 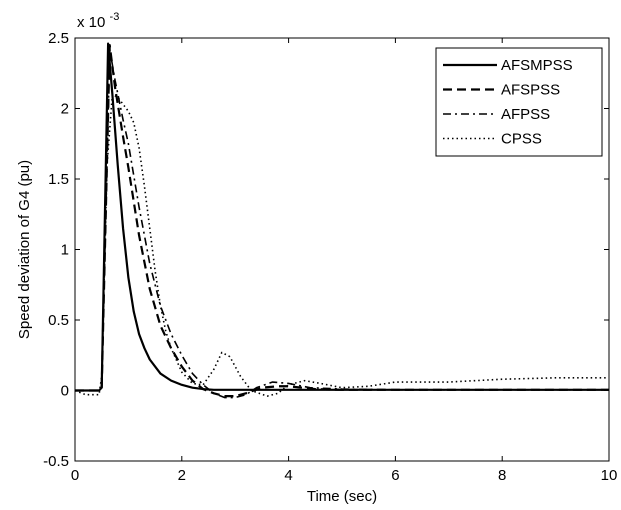 I want to click on legend-label: AFSPSS, so click(x=530, y=90).